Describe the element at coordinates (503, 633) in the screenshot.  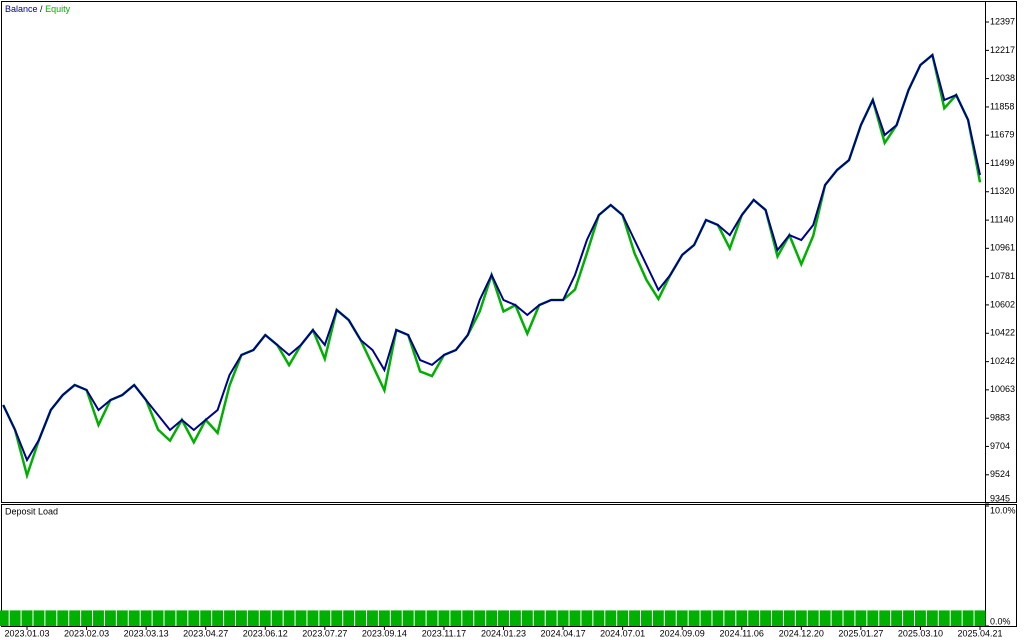
I see `x-tick-label: 2024.01.23` at that location.